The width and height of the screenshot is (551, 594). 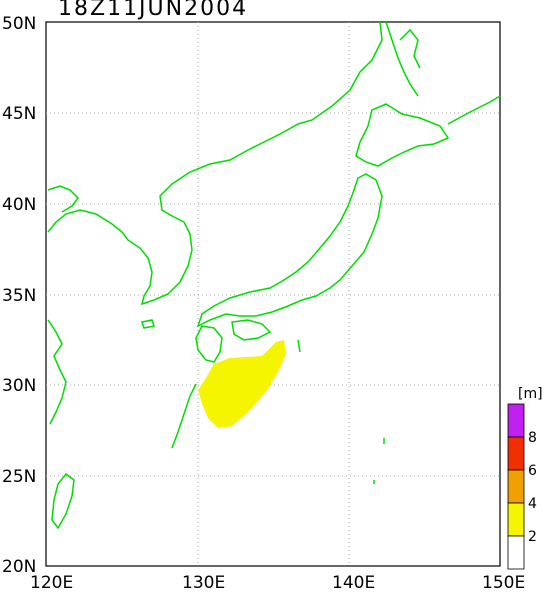 What do you see at coordinates (532, 504) in the screenshot?
I see `colorbar-label: 4` at bounding box center [532, 504].